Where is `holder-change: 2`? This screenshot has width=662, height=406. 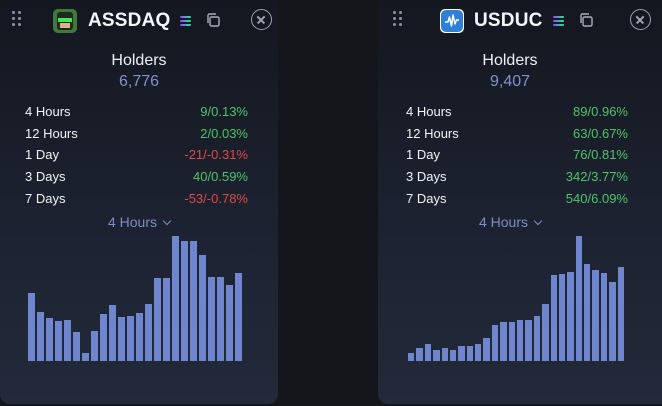 holder-change: 2 is located at coordinates (204, 133).